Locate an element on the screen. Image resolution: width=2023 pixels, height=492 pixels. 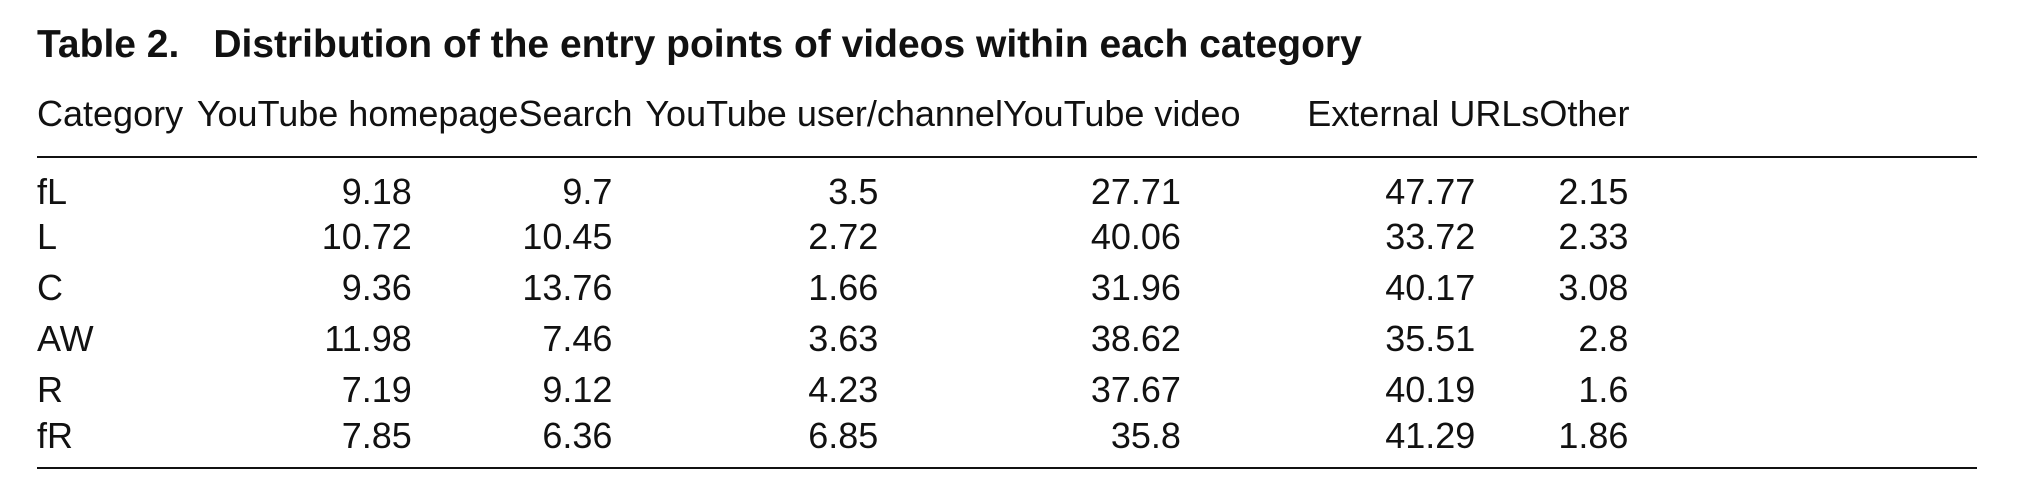
cell-search: 6.36 is located at coordinates (581, 441).